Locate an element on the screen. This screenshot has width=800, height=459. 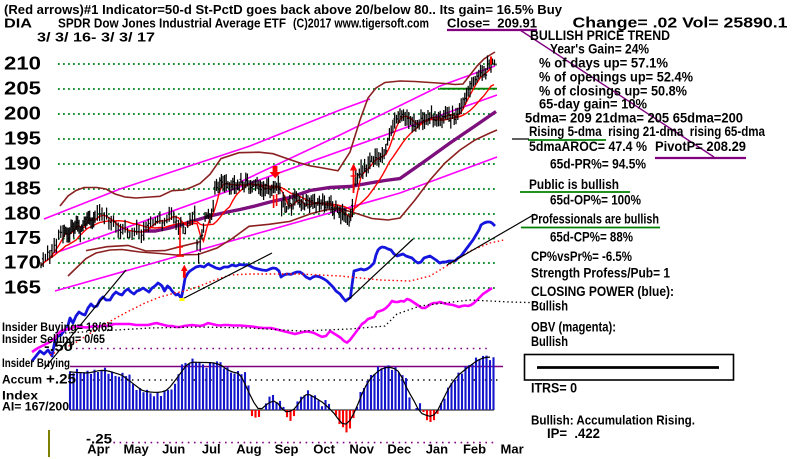
svg-text:SPDR Dow Jones Industrial Aver: SPDR Dow Jones Industrial Average ETF is located at coordinates (172, 23).